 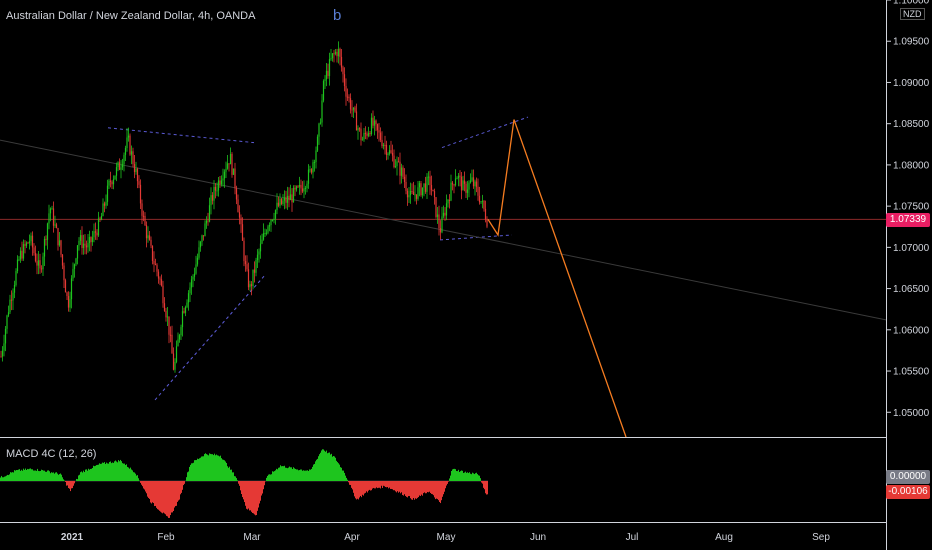 What do you see at coordinates (911, 3) in the screenshot?
I see `y-tick-label: 1.10000` at bounding box center [911, 3].